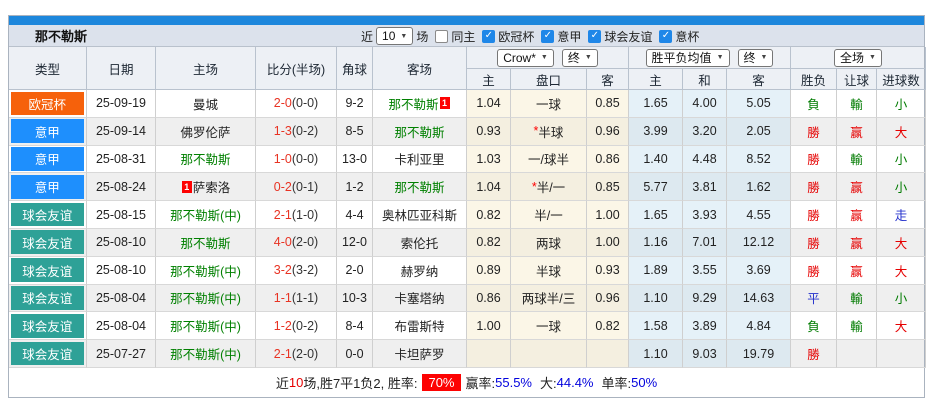 The height and width of the screenshot is (420, 928). Describe the element at coordinates (420, 270) in the screenshot. I see `away-team-cell: 赫罗纳` at that location.